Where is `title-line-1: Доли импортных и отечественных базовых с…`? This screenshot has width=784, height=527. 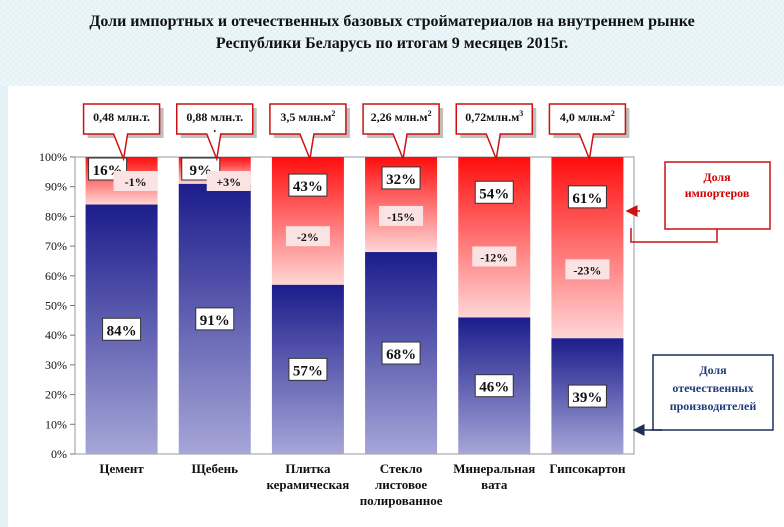
title-line-1: Доли импортных и отечественных базовых с… is located at coordinates (392, 21).